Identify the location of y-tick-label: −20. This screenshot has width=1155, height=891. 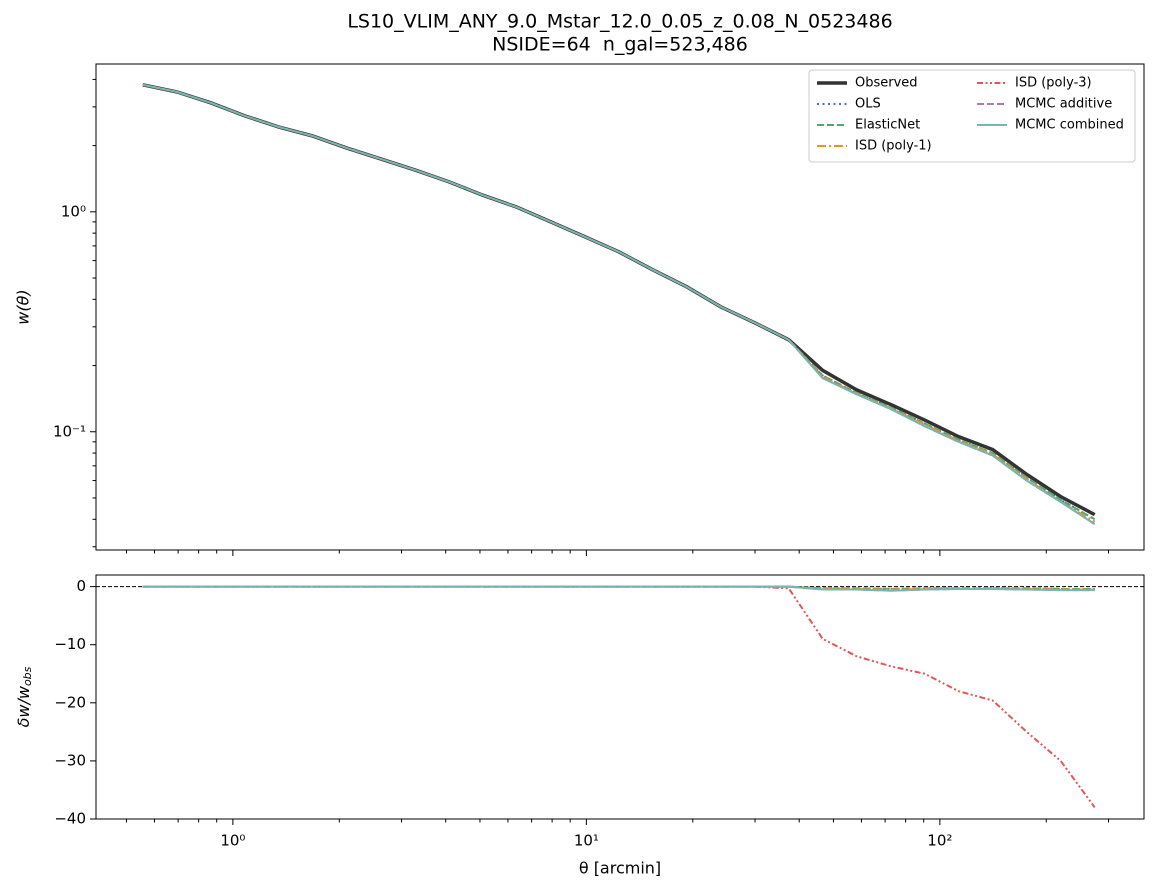
(70, 702).